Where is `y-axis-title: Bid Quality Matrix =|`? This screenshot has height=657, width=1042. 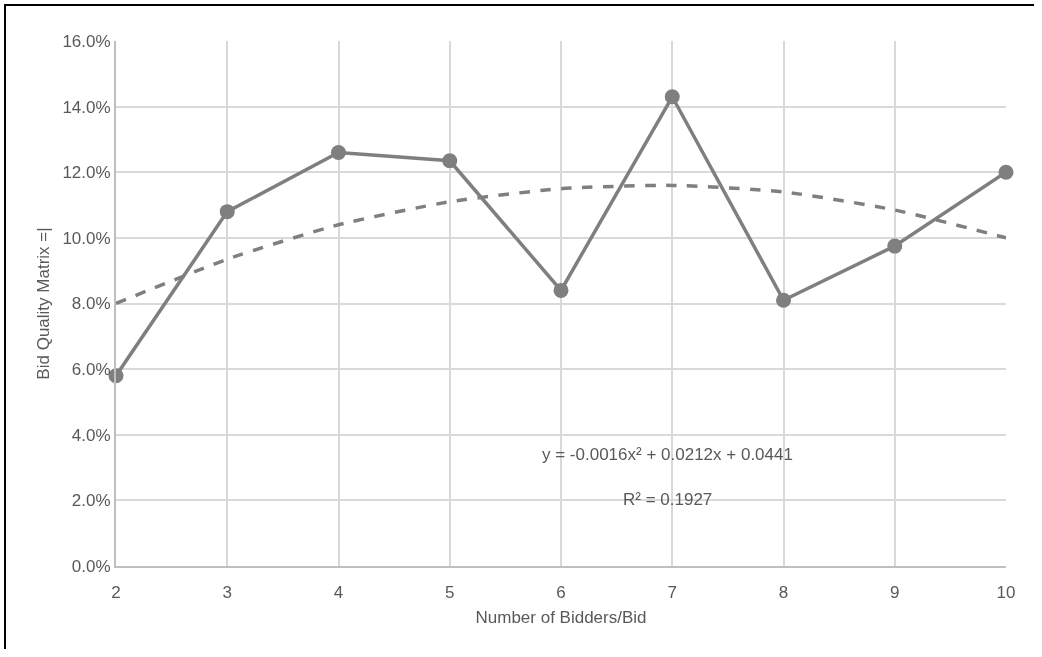
y-axis-title: Bid Quality Matrix =| is located at coordinates (44, 303).